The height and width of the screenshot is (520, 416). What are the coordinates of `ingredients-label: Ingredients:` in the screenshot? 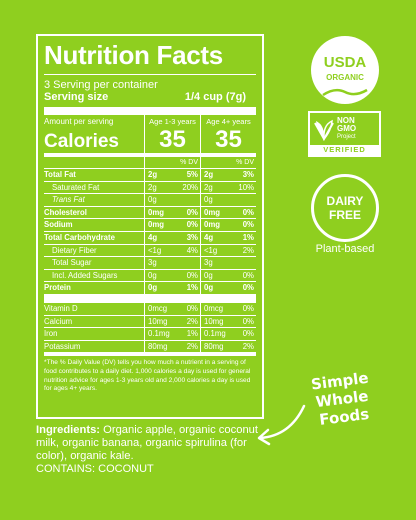 It's located at (68, 430).